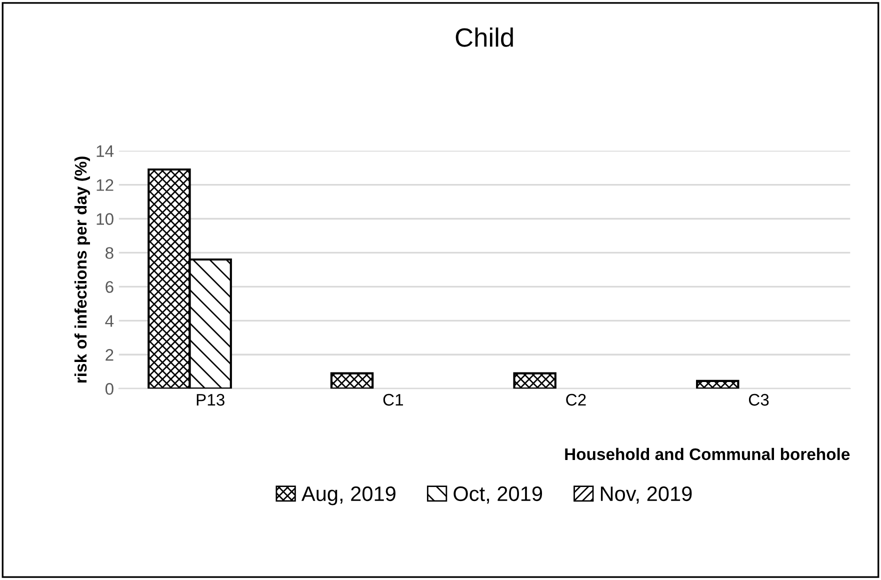  I want to click on x-axis-title: Household and Communal borehole, so click(707, 454).